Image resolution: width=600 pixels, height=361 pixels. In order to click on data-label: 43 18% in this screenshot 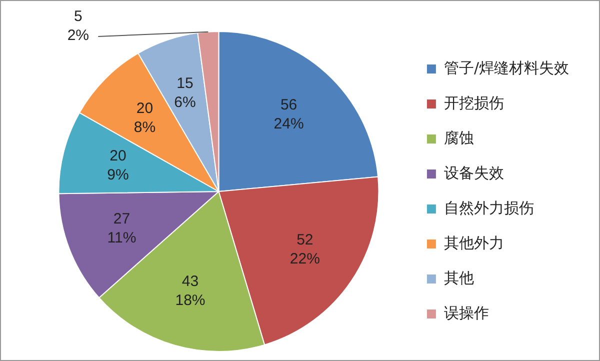, I will do `click(190, 291)`.